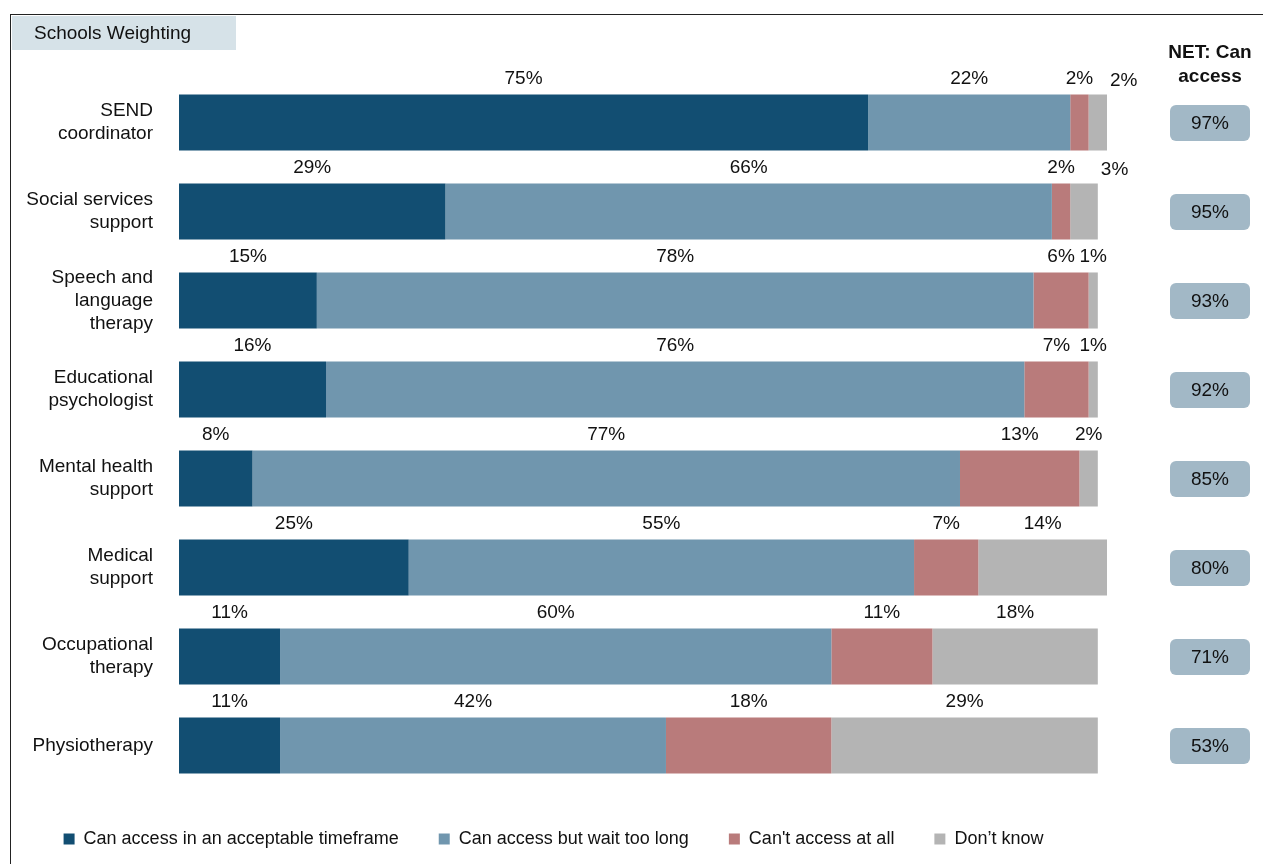 This screenshot has width=1263, height=864. Describe the element at coordinates (90, 210) in the screenshot. I see `y-tick-label: Social services support` at that location.